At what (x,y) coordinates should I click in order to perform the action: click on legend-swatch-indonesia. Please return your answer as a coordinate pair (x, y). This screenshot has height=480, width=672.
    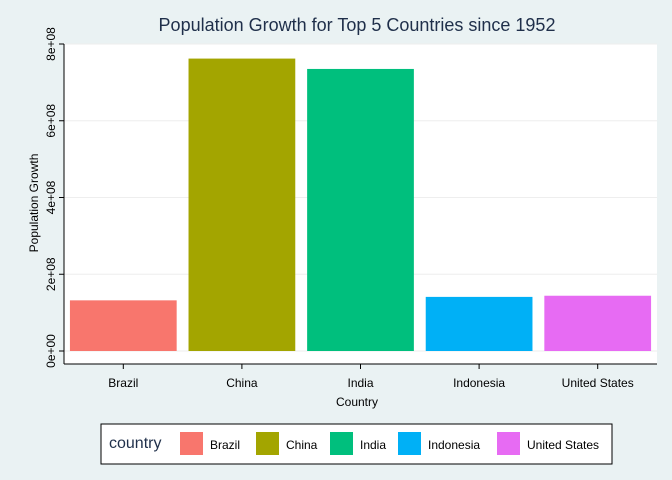
    Looking at the image, I should click on (409, 443).